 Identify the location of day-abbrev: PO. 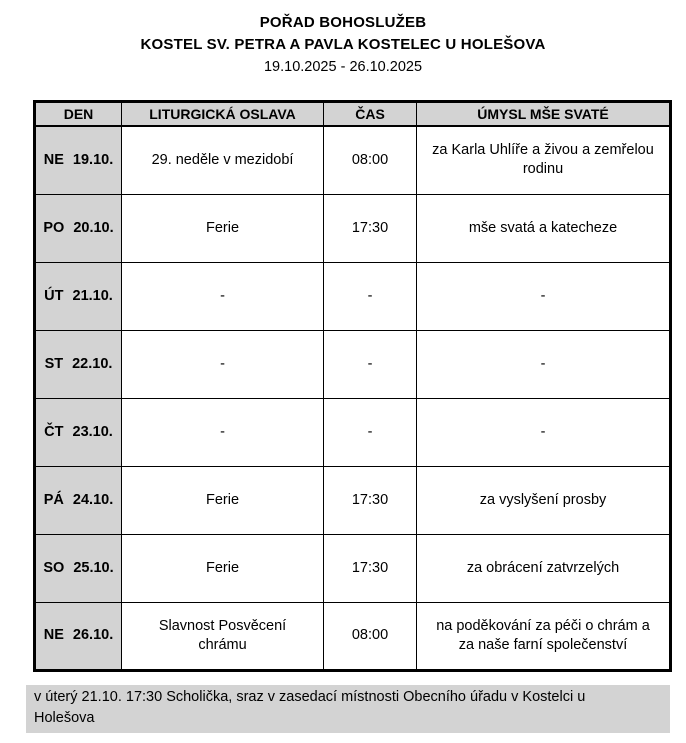
(54, 227).